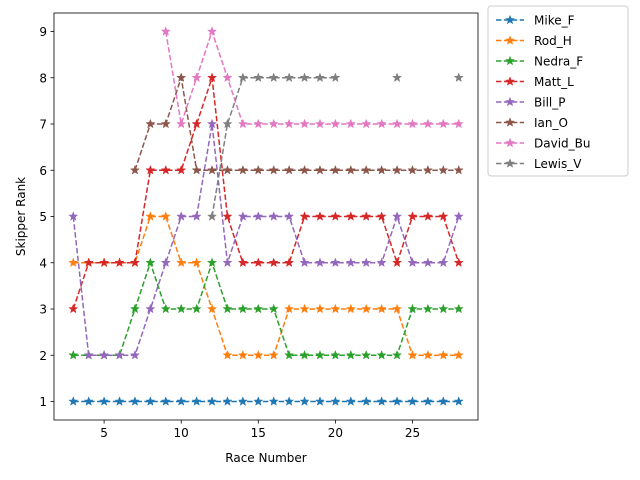 The image size is (640, 480). I want to click on legend-item: Ian_O, so click(532, 123).